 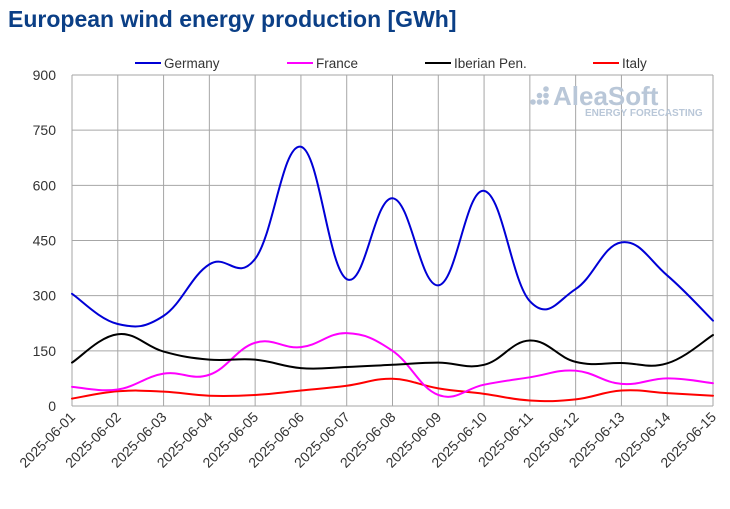 What do you see at coordinates (490, 63) in the screenshot?
I see `legend-label-iberian-pen: Iberian Pen.` at bounding box center [490, 63].